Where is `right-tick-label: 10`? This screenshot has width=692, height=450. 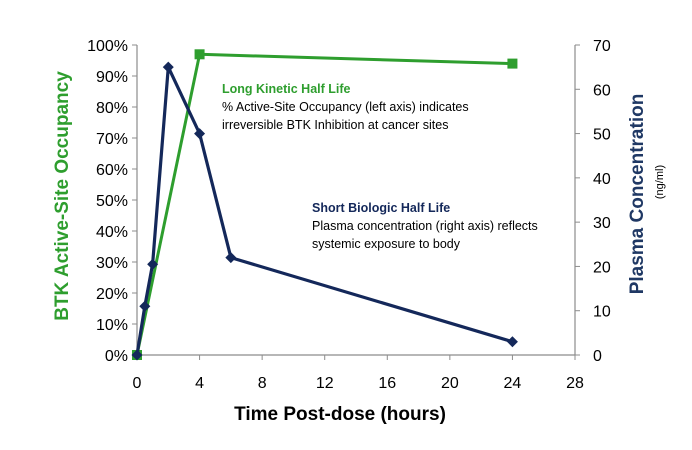
right-tick-label: 10 is located at coordinates (602, 312).